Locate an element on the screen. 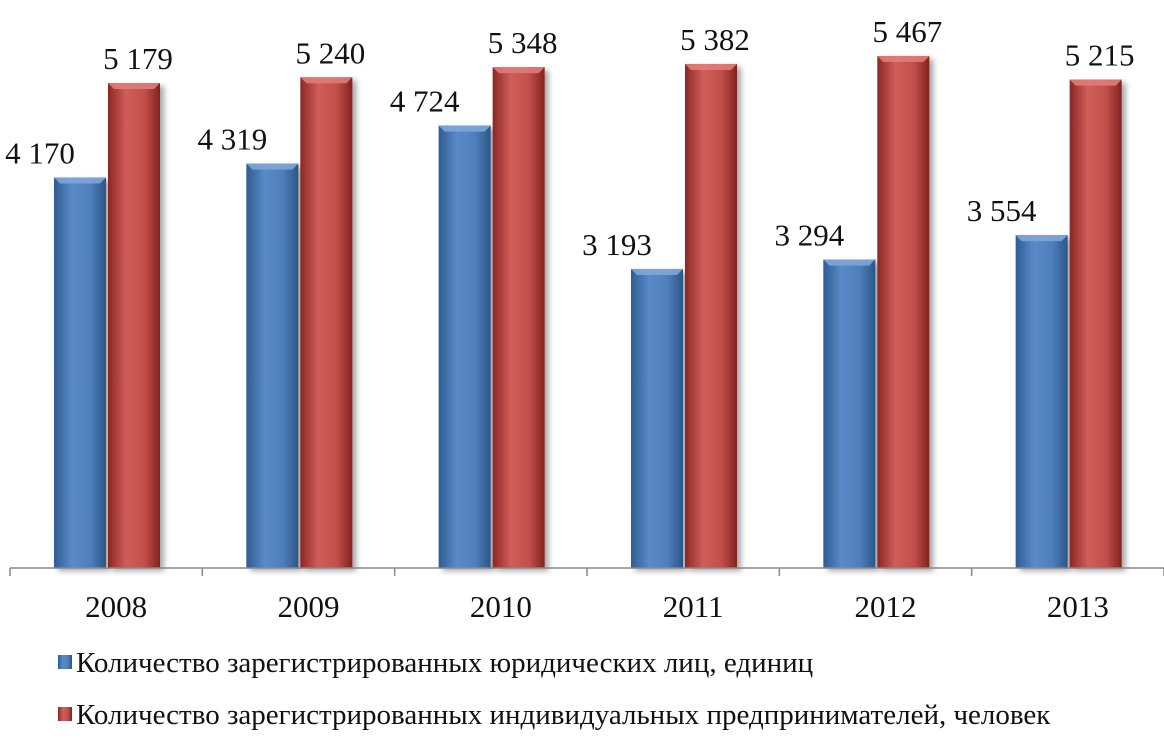 Image resolution: width=1164 pixels, height=743 pixels. bar-entrepreneurs-2012 is located at coordinates (903, 312).